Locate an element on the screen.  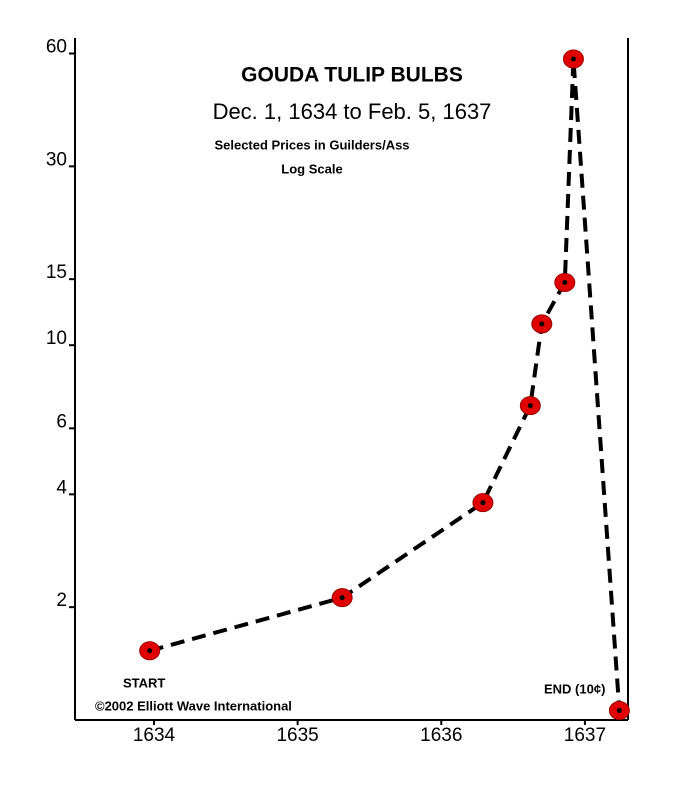
y-tick-label: 15 is located at coordinates (56, 272).